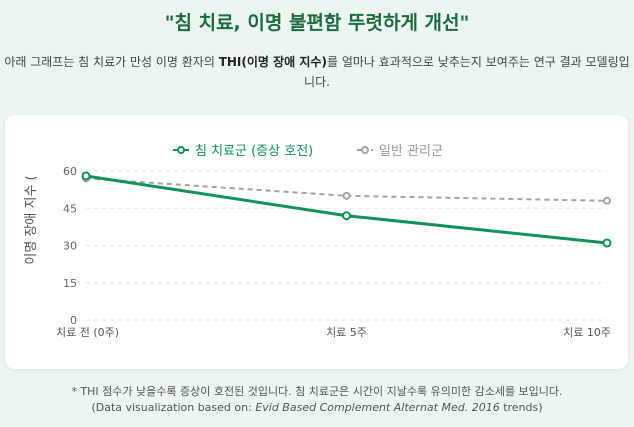 Image resolution: width=634 pixels, height=427 pixels. Describe the element at coordinates (70, 171) in the screenshot. I see `y-tick-label: 60` at that location.